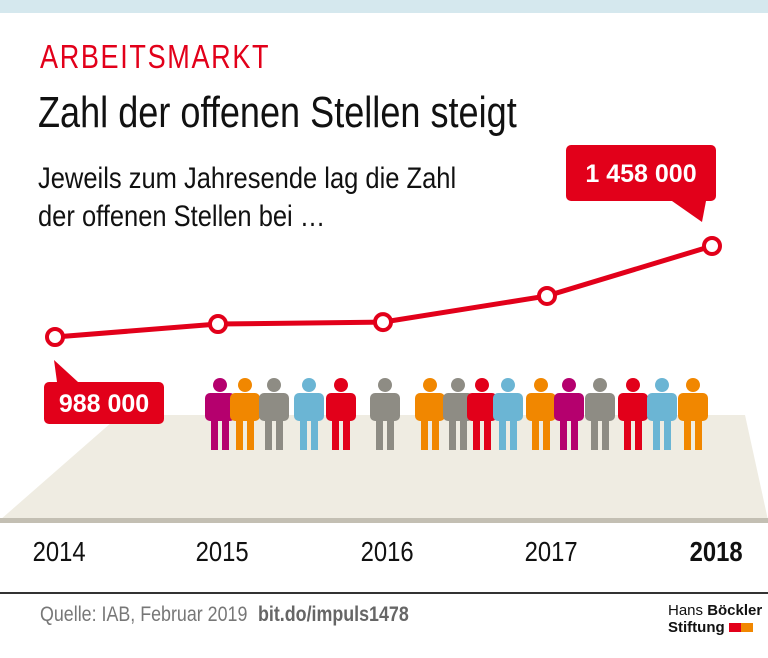  I want to click on top-bar, so click(384, 6).